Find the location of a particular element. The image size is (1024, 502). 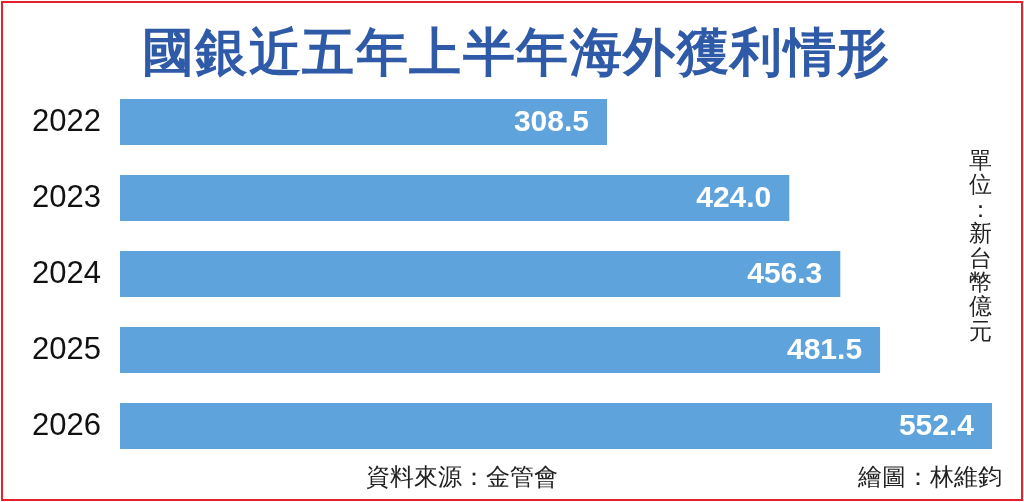

data-label: 481.5 is located at coordinates (825, 349).